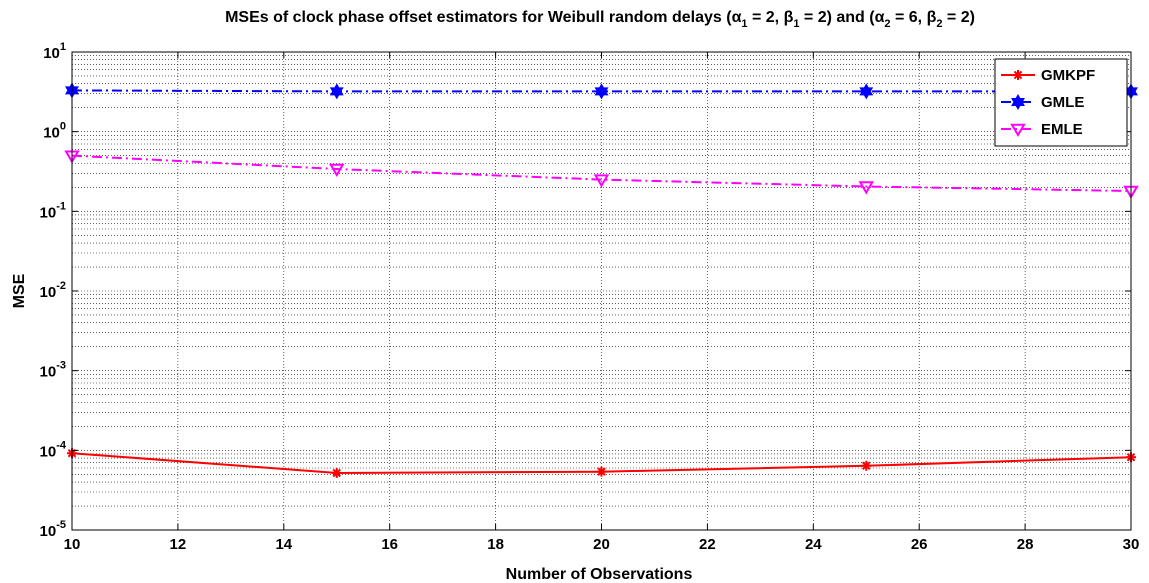 This screenshot has width=1149, height=583. What do you see at coordinates (601, 463) in the screenshot?
I see `series-gmkpf` at bounding box center [601, 463].